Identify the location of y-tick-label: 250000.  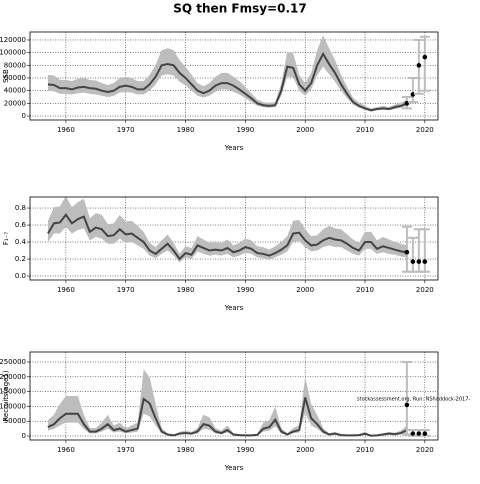
(13, 362).